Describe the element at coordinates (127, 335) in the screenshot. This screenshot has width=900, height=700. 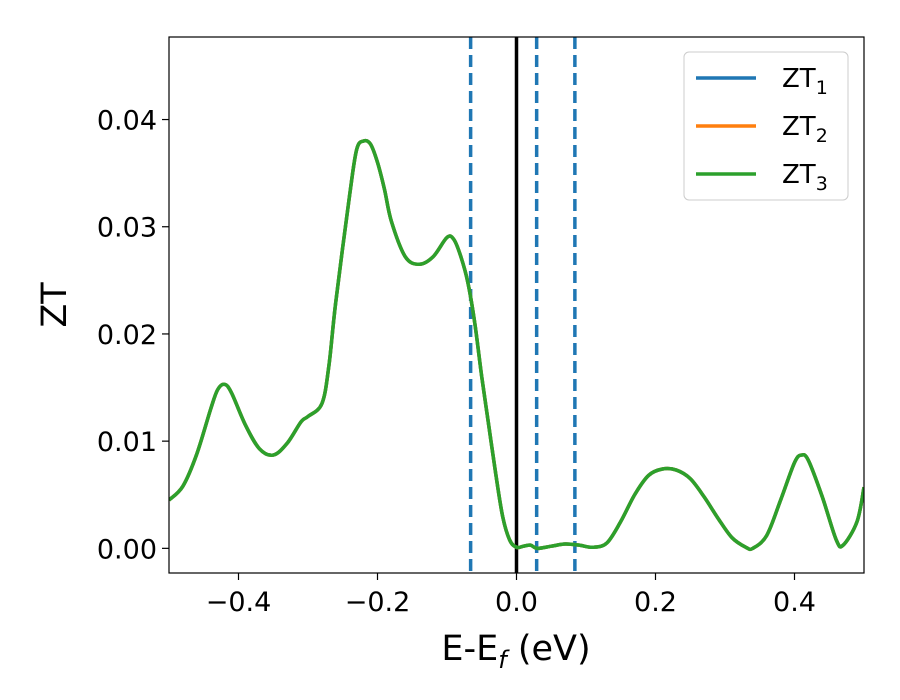
I see `y-tick-label: 0.02` at that location.